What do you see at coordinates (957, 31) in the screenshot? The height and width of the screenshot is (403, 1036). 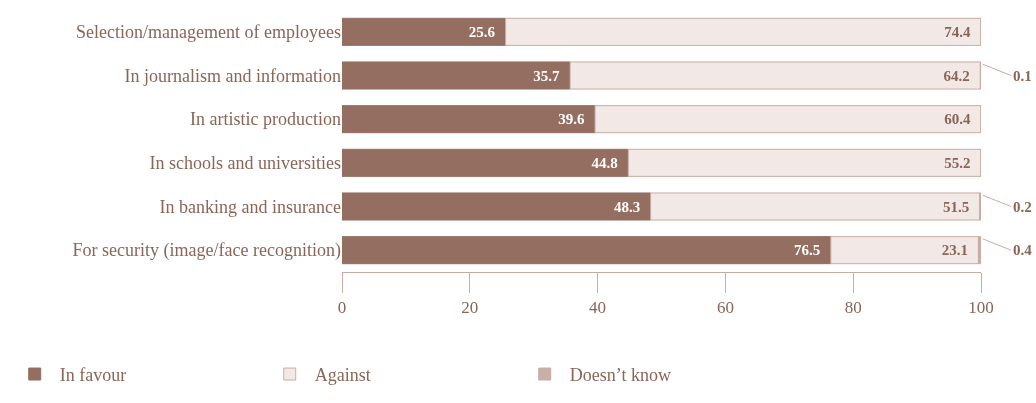 I see `data-label: 74.4` at bounding box center [957, 31].